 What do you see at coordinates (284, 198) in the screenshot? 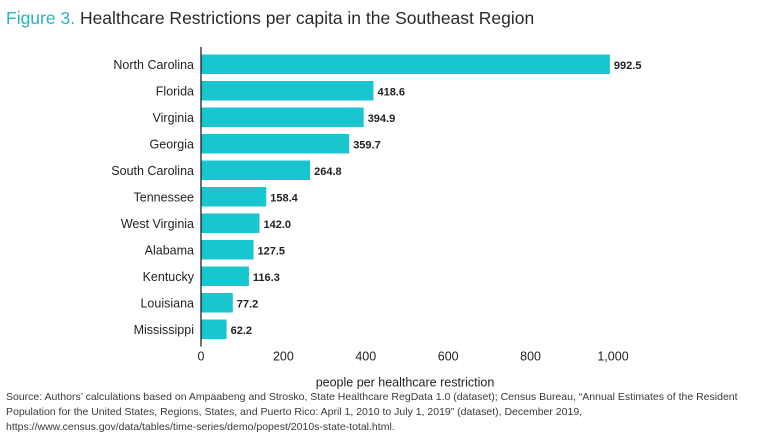
I see `data-label: 158.4` at bounding box center [284, 198].